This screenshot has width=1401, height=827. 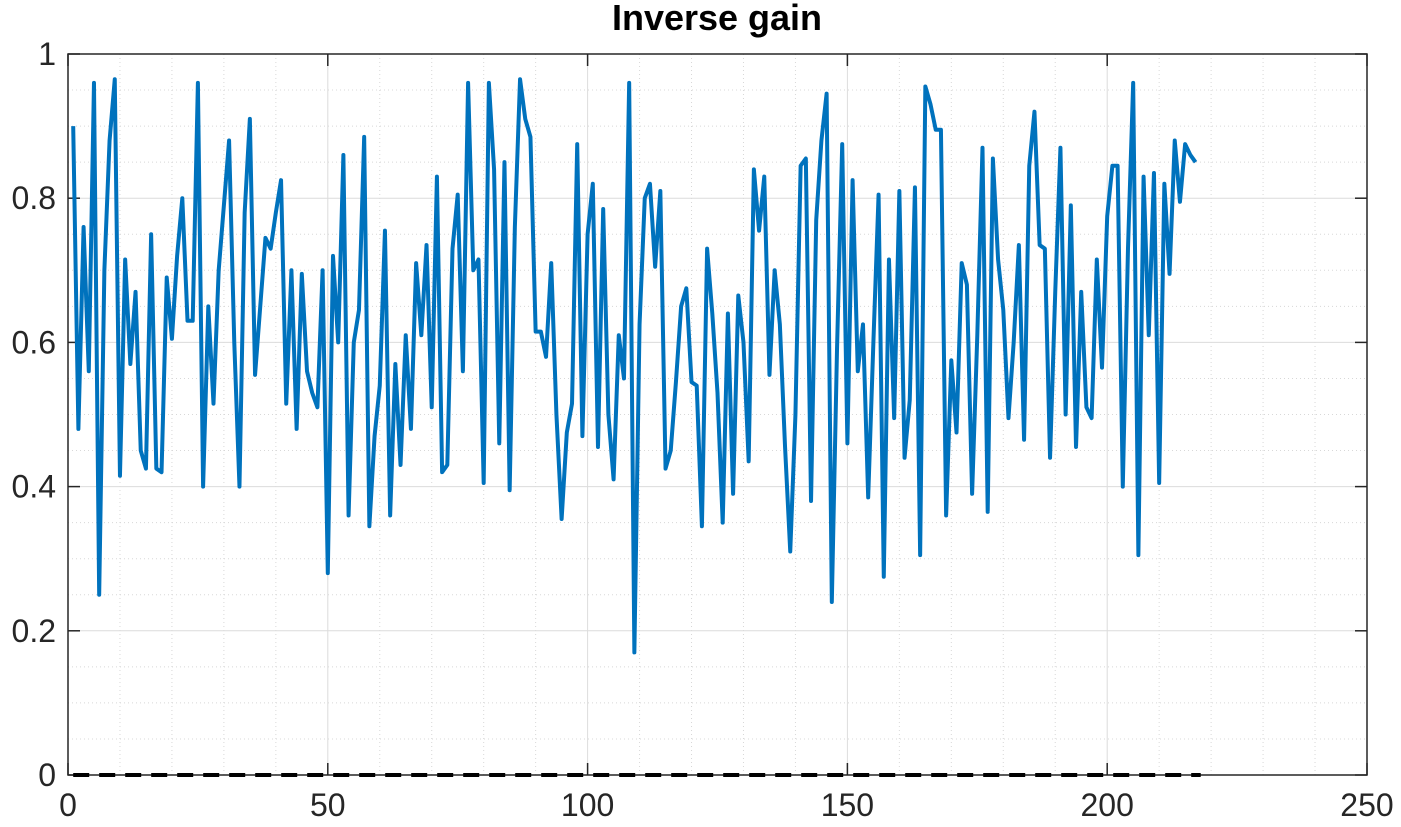 What do you see at coordinates (34, 342) in the screenshot?
I see `y-tick-label: 0.6` at bounding box center [34, 342].